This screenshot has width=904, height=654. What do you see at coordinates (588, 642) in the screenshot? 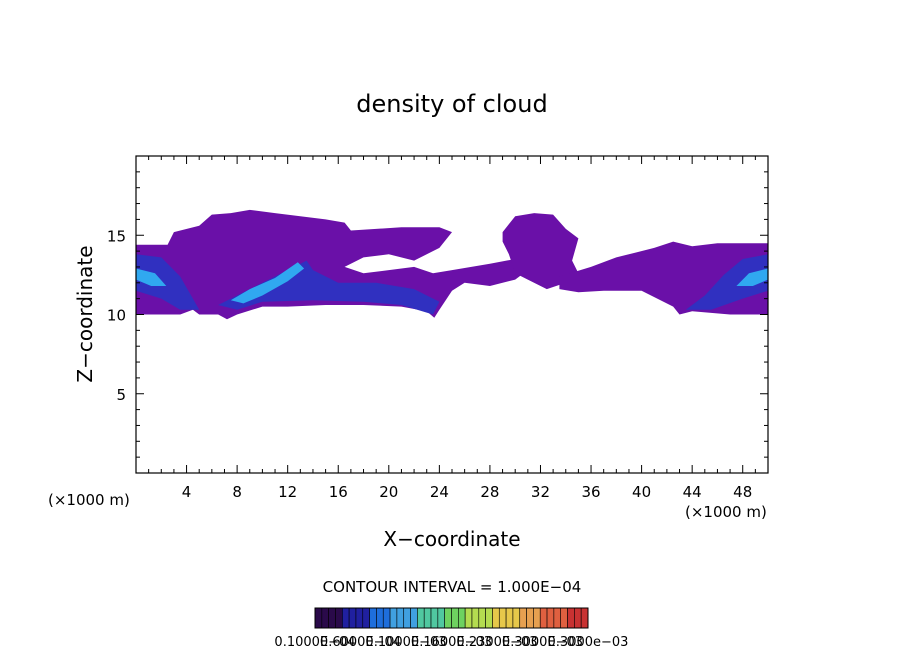
I see `colorbar-label: 0.3000e−03` at bounding box center [588, 642].